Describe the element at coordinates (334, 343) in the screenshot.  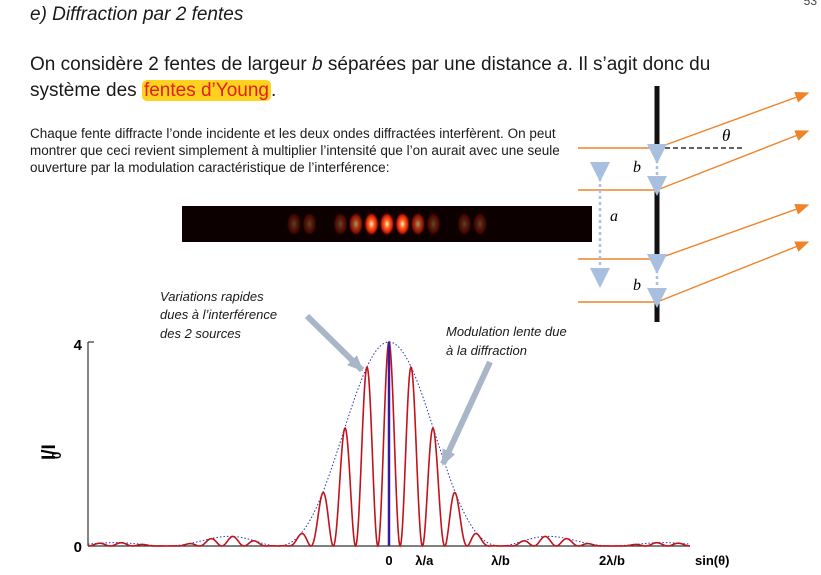
I see `arrow-to-interference` at that location.